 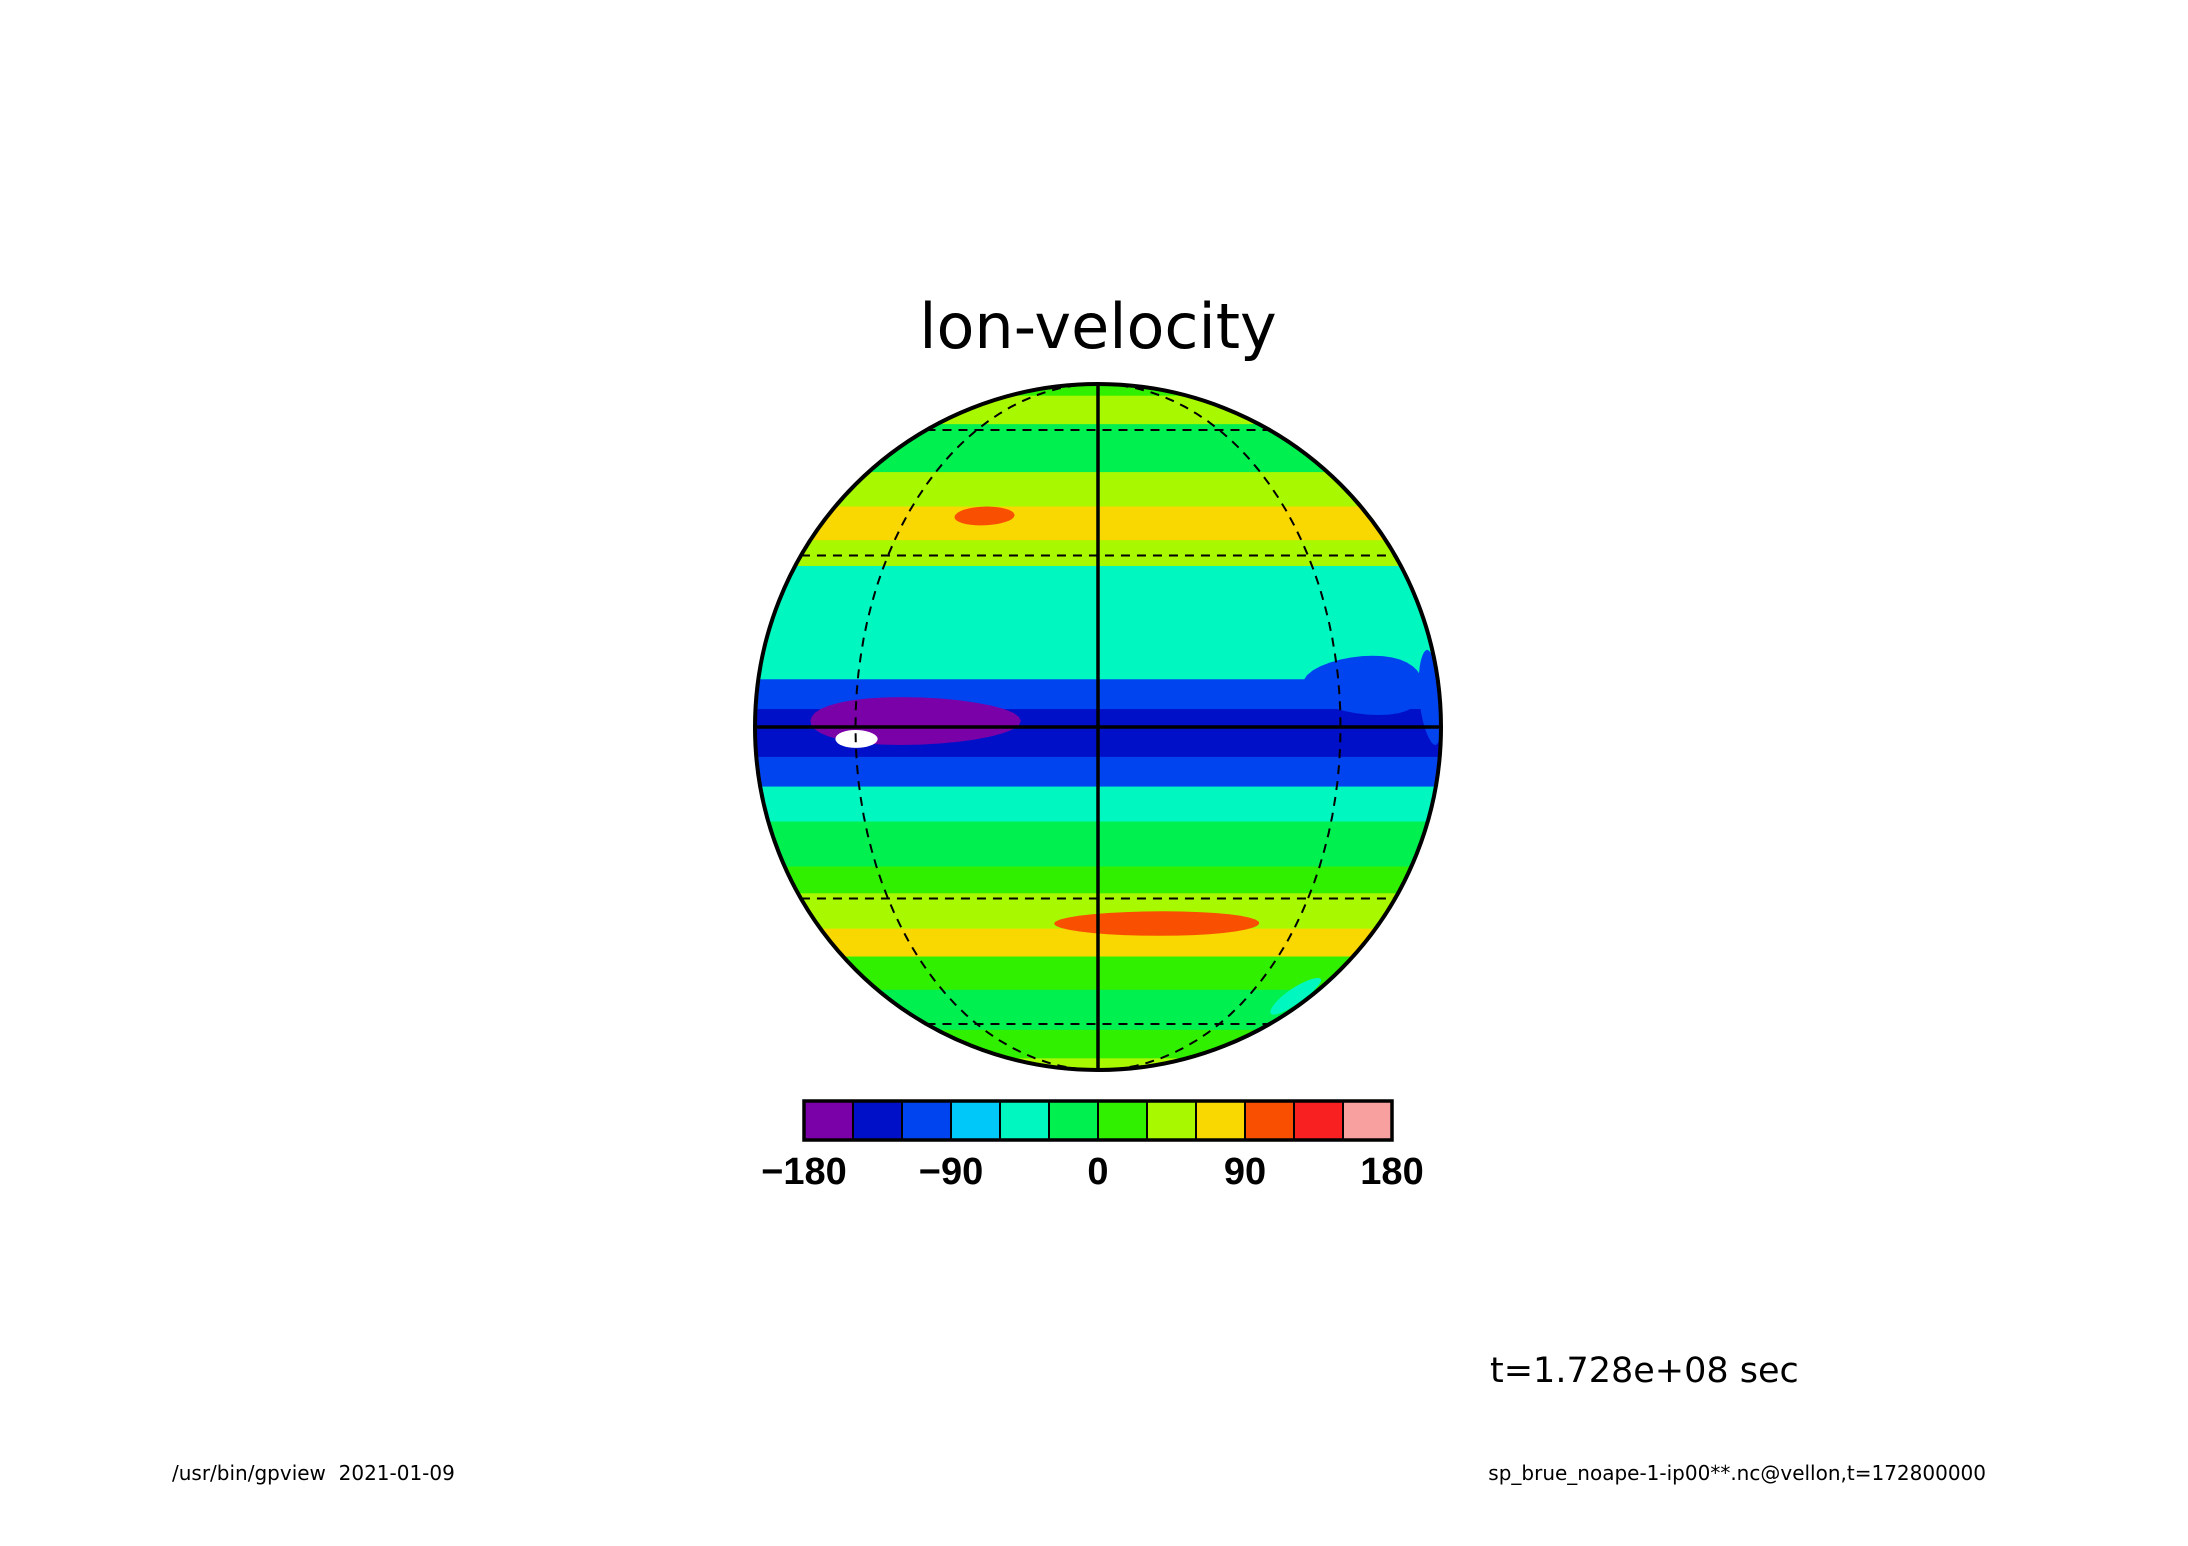 I want to click on chart-title: lon-velocity, so click(x=1097, y=326).